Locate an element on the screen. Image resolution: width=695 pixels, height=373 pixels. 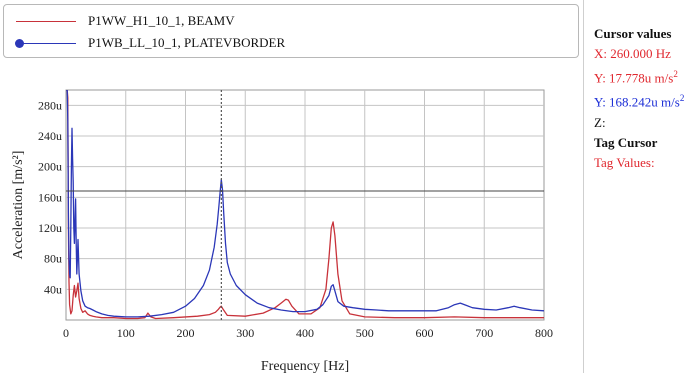
x-tick-label: 300 is located at coordinates (245, 333).